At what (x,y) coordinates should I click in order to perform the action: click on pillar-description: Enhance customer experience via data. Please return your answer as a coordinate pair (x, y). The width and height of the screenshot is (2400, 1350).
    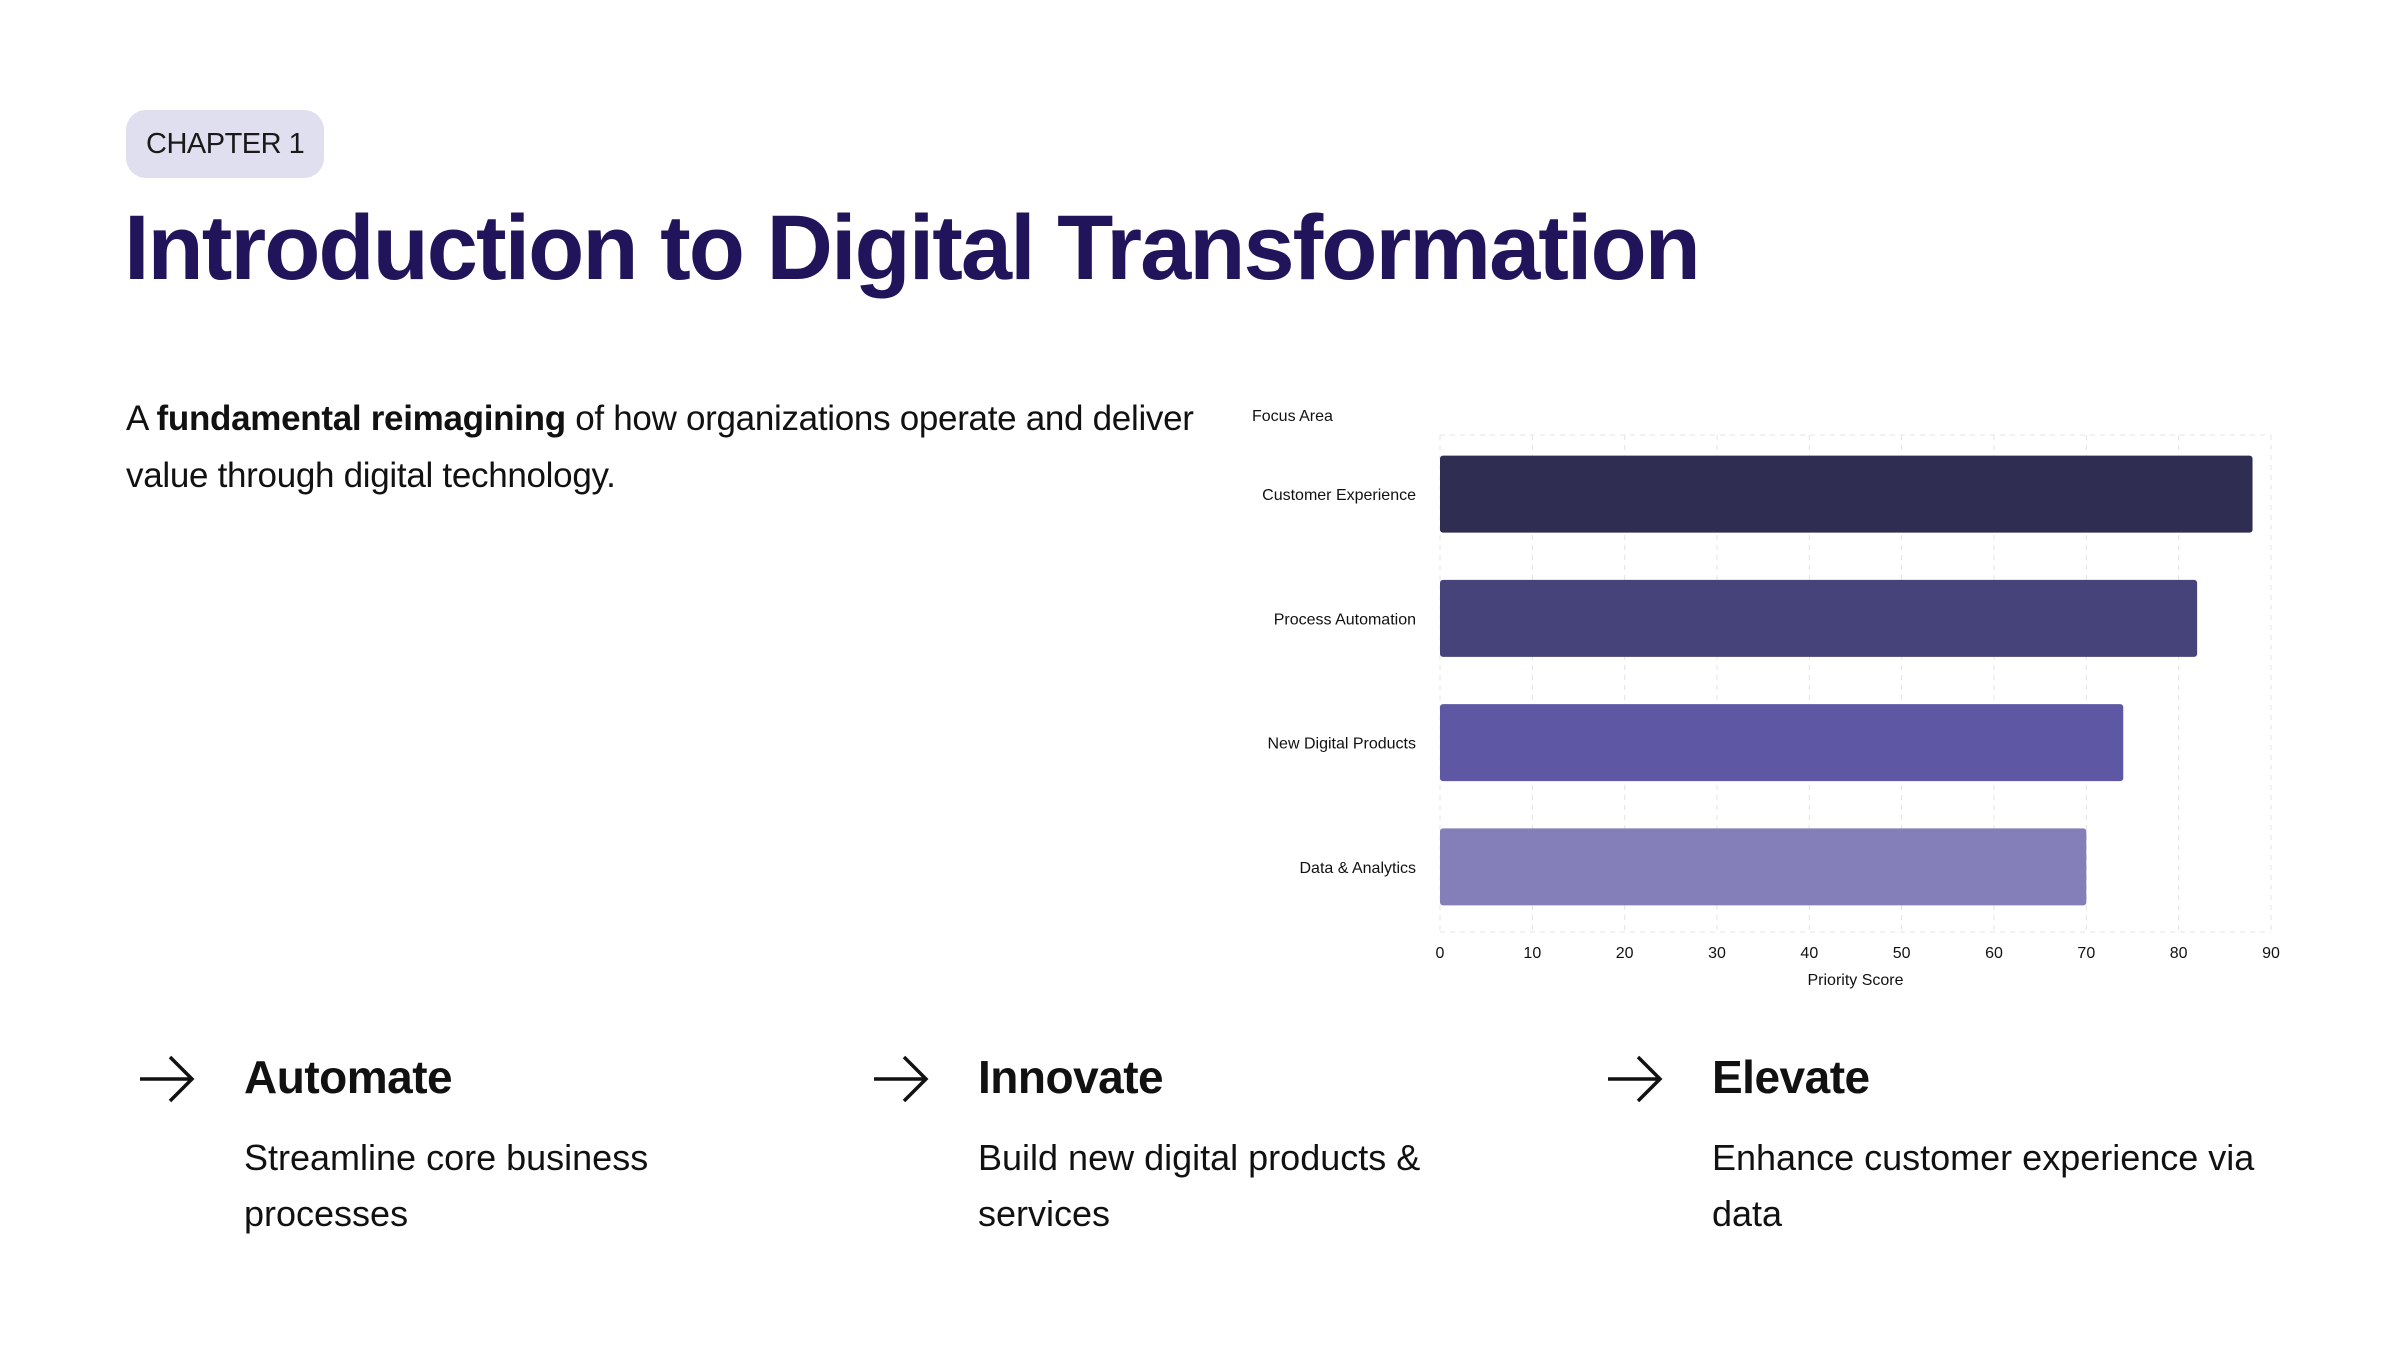
    Looking at the image, I should click on (1983, 1185).